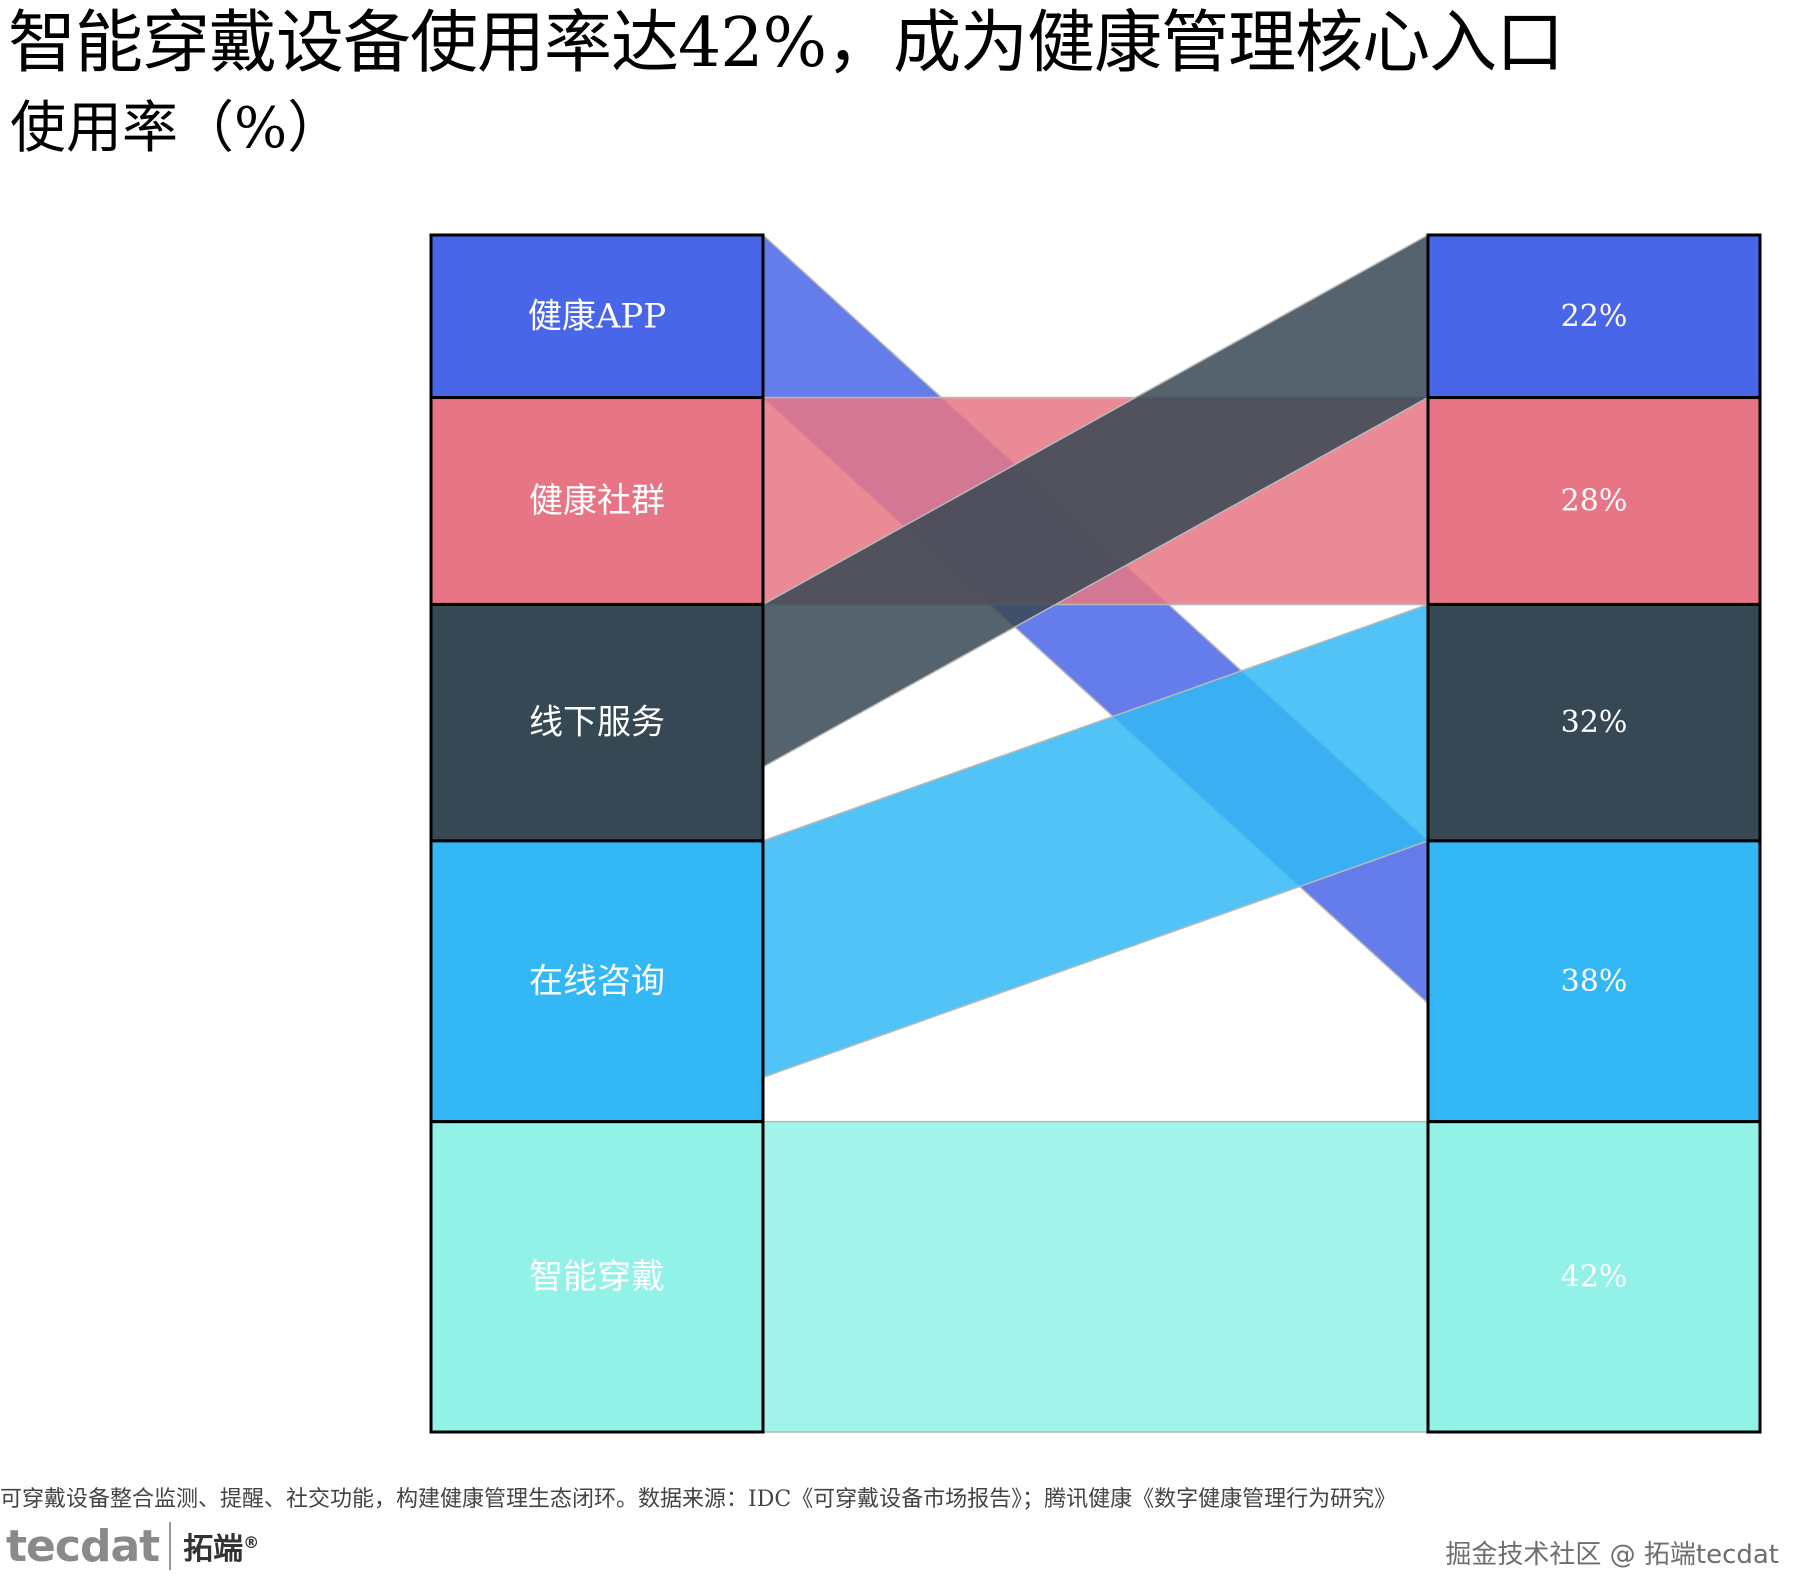 The height and width of the screenshot is (1589, 1793). What do you see at coordinates (786, 43) in the screenshot?
I see `chart-title: 智能穿戴设备使用率达42%，成为健康管理核心入口` at bounding box center [786, 43].